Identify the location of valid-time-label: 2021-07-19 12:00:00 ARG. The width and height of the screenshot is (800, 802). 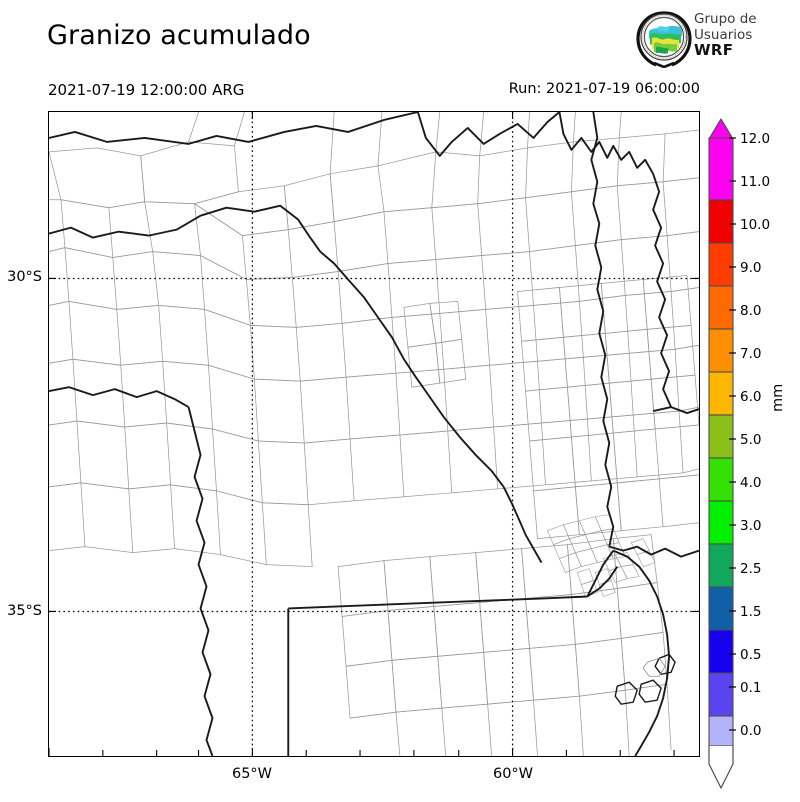
(146, 90).